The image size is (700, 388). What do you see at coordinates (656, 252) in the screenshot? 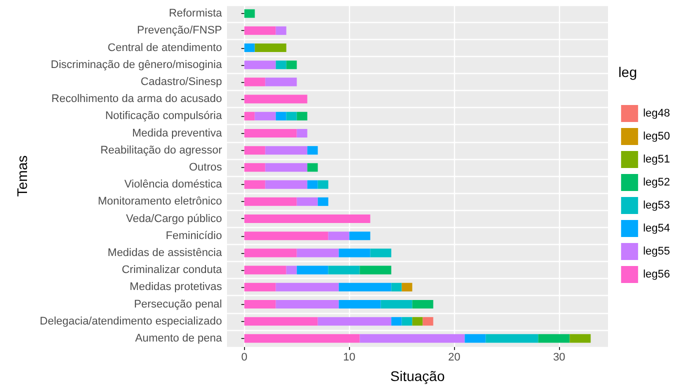
I see `legend-label: leg55` at bounding box center [656, 252].